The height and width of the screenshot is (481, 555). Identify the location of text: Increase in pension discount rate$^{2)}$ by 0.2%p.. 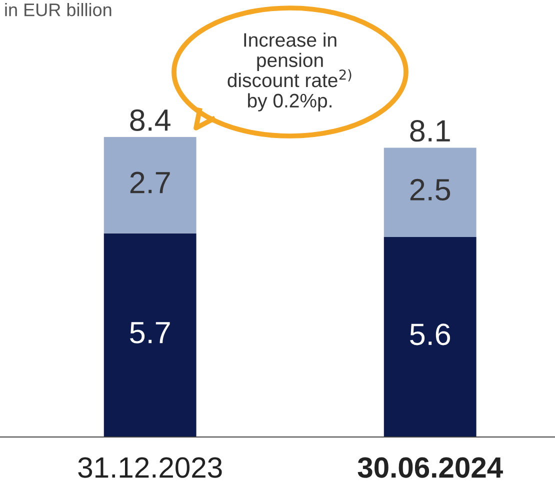
(290, 72).